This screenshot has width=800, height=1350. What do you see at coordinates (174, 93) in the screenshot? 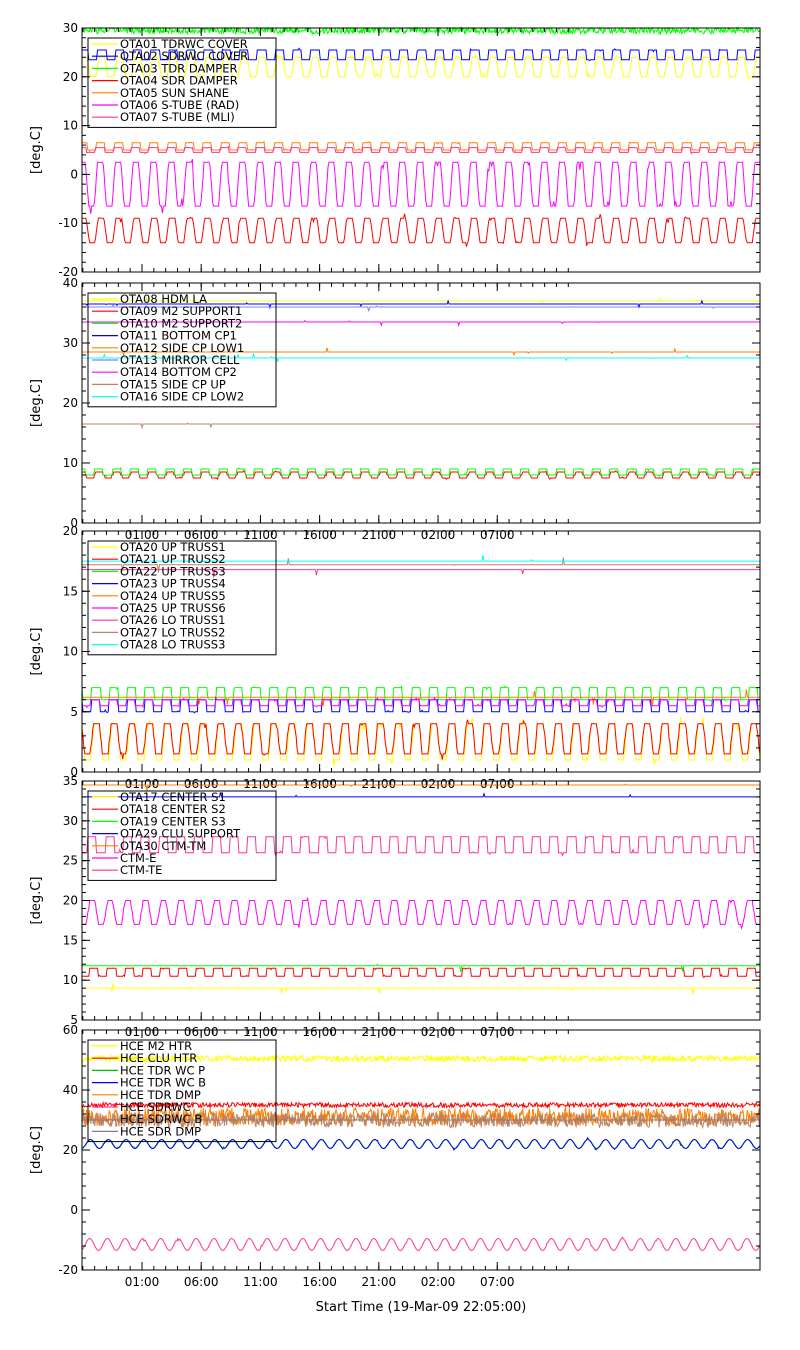
I see `legend-entry: OTA05 SUN SHANE` at bounding box center [174, 93].